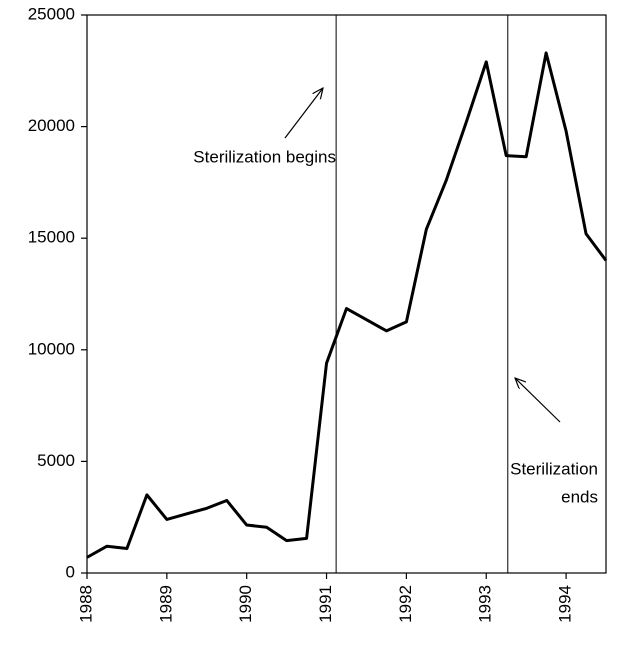 The width and height of the screenshot is (628, 646). What do you see at coordinates (51, 348) in the screenshot?
I see `y-tick-label: 10000` at bounding box center [51, 348].